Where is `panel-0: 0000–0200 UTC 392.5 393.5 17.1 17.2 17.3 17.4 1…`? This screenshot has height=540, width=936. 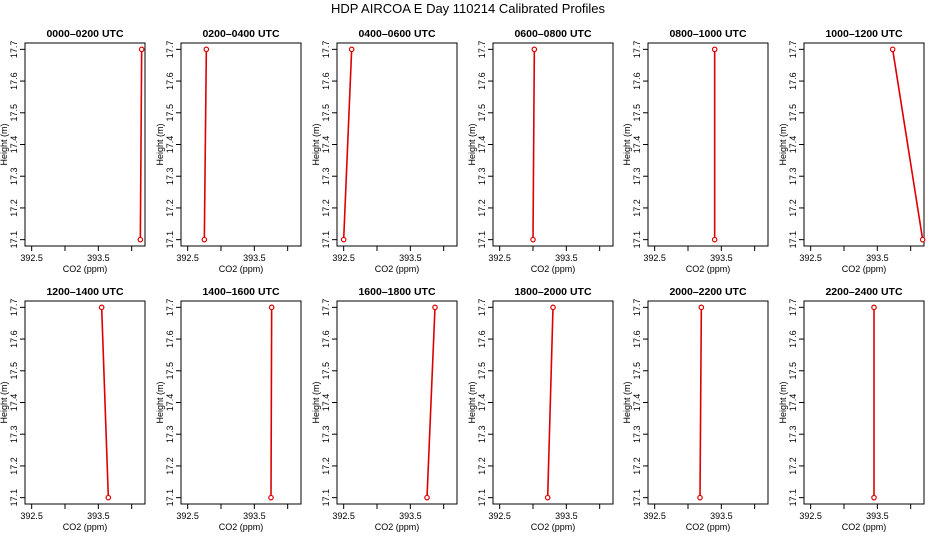
panel-0: 0000–0200 UTC 392.5 393.5 17.1 17.2 17.3 17.4 1… is located at coordinates (73, 151).